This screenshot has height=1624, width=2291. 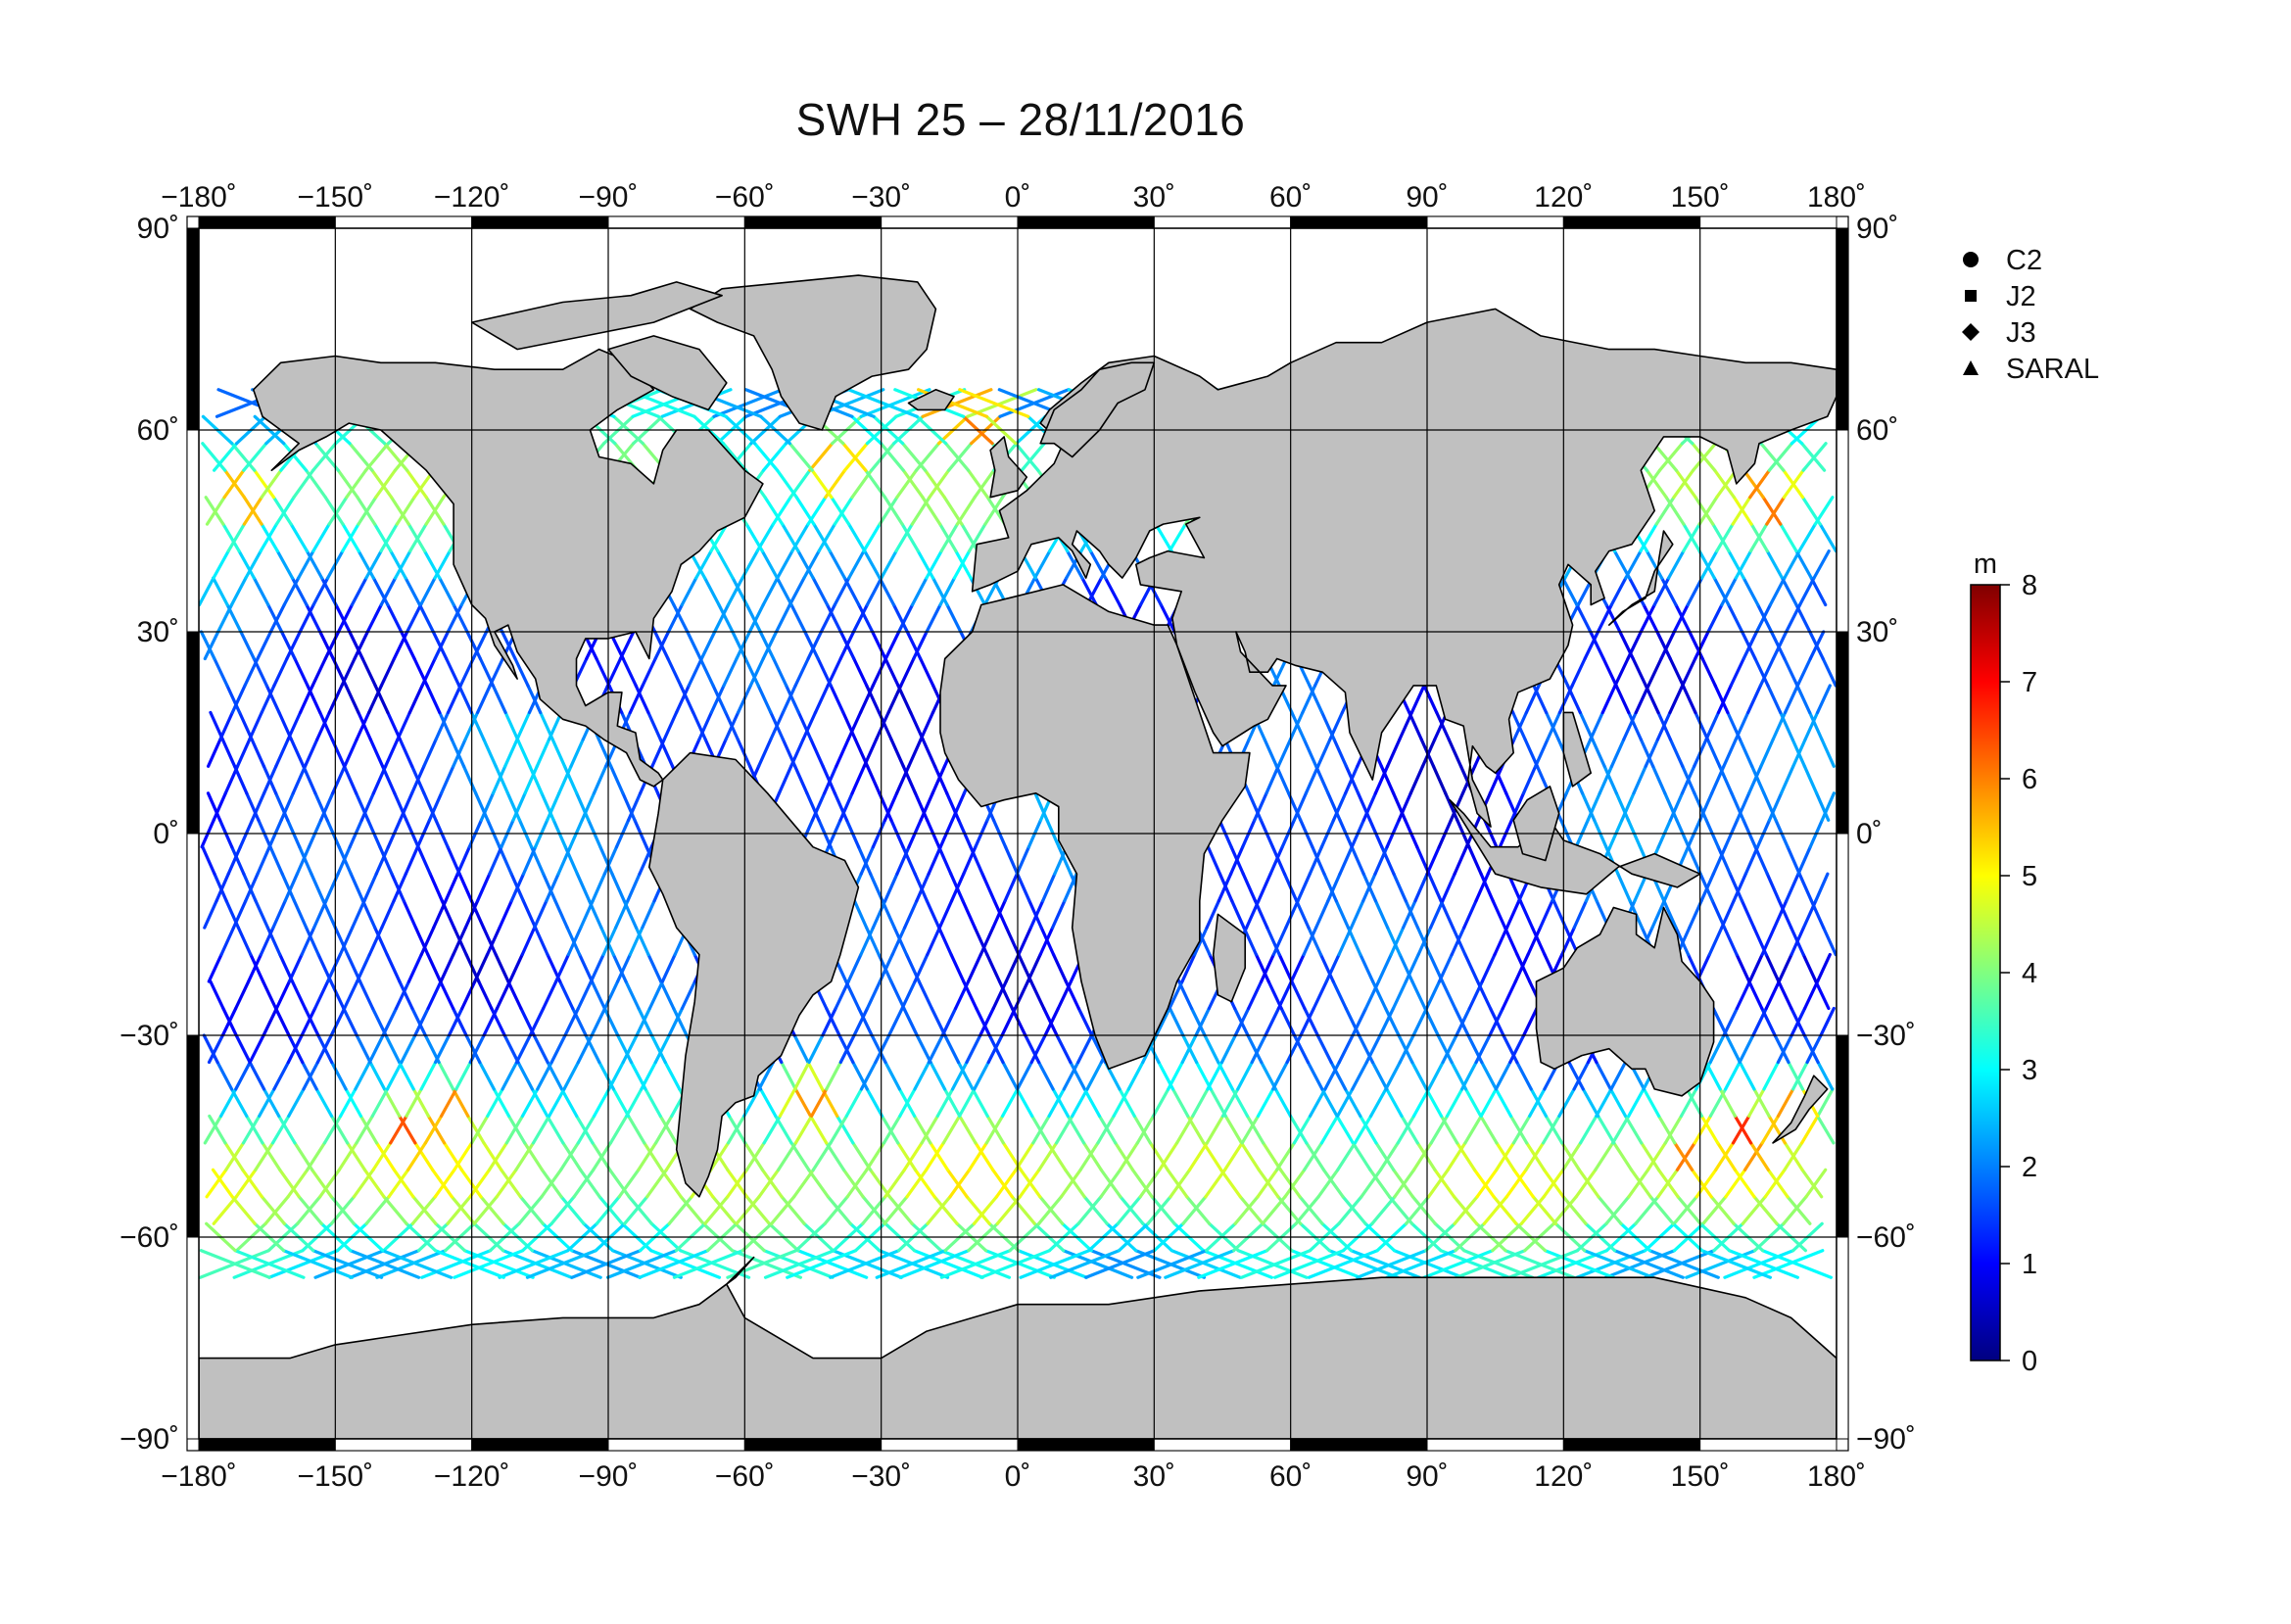 I want to click on lon-tick-label-top: 0˚, so click(x=1018, y=198).